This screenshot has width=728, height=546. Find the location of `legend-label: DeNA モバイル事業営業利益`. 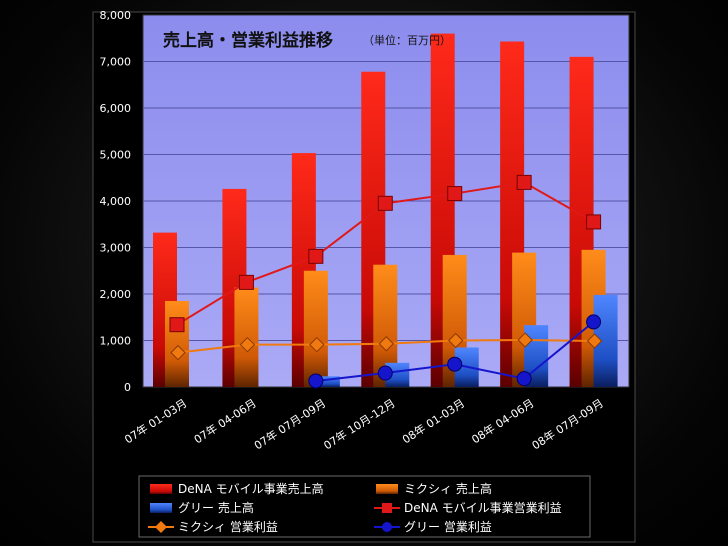

legend-label: DeNA モバイル事業営業利益 is located at coordinates (483, 508).